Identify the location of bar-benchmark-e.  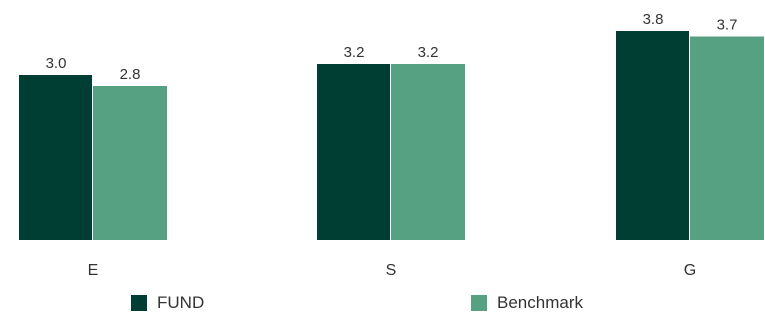
(130, 163).